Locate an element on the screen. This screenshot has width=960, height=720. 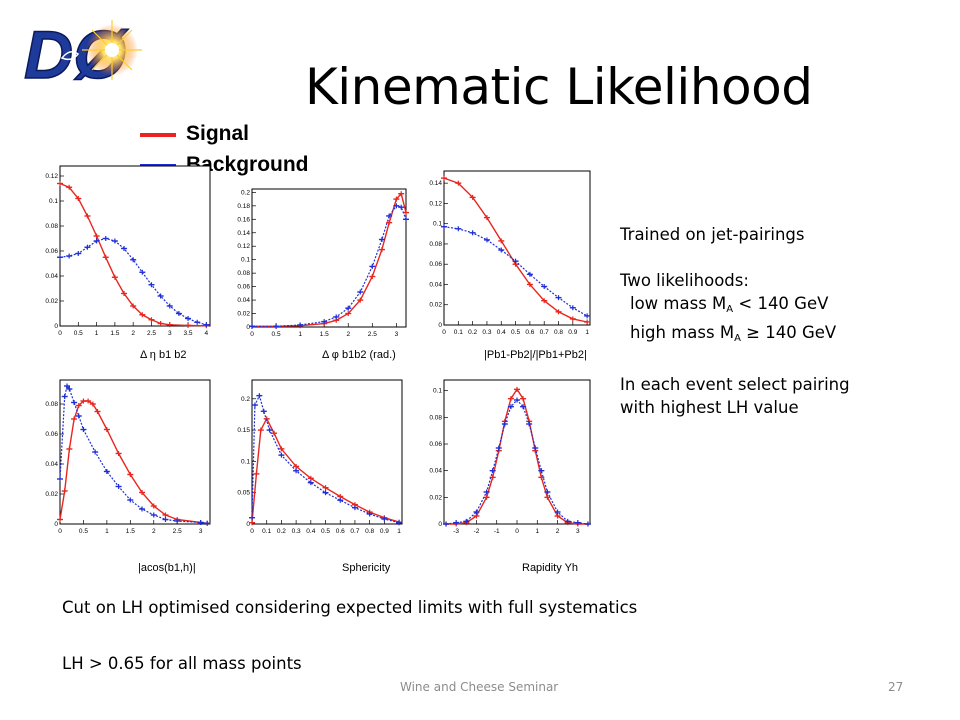
note-trained: Trained on jet-pairings is located at coordinates (712, 234).